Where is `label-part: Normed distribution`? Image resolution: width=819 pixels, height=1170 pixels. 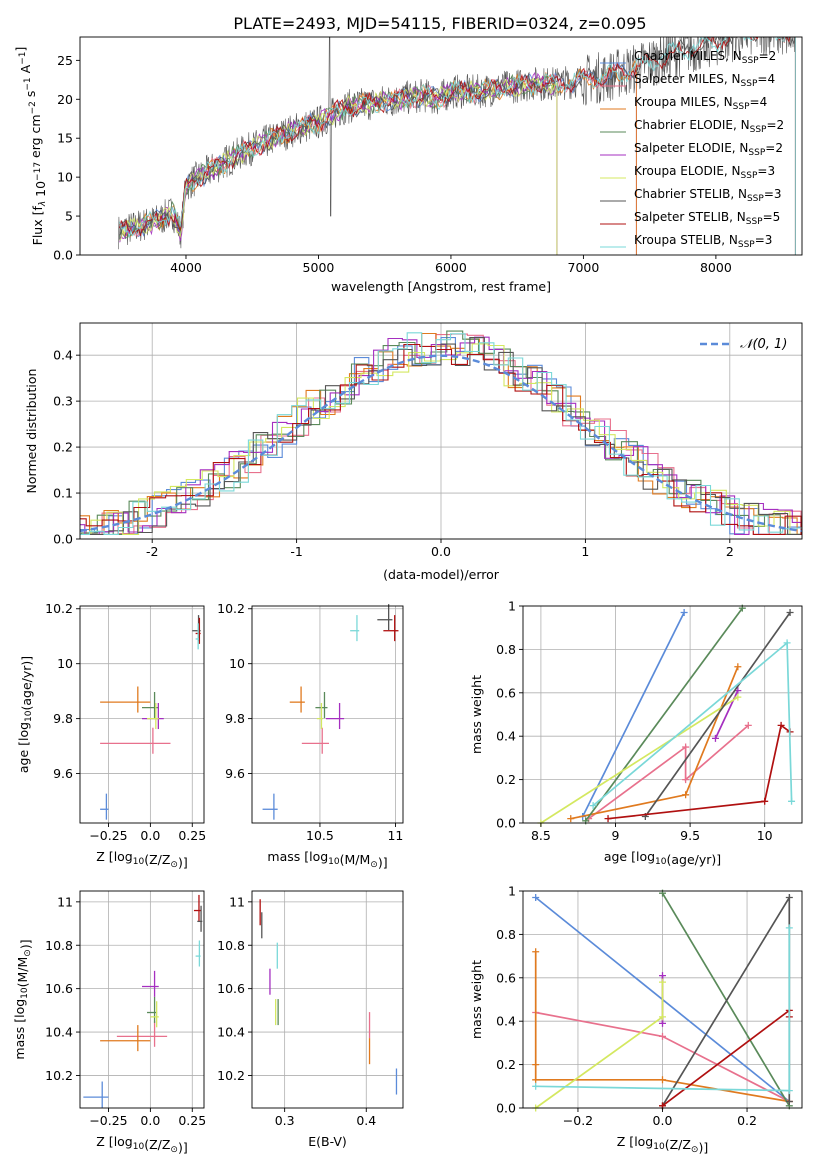 label-part: Normed distribution is located at coordinates (31, 431).